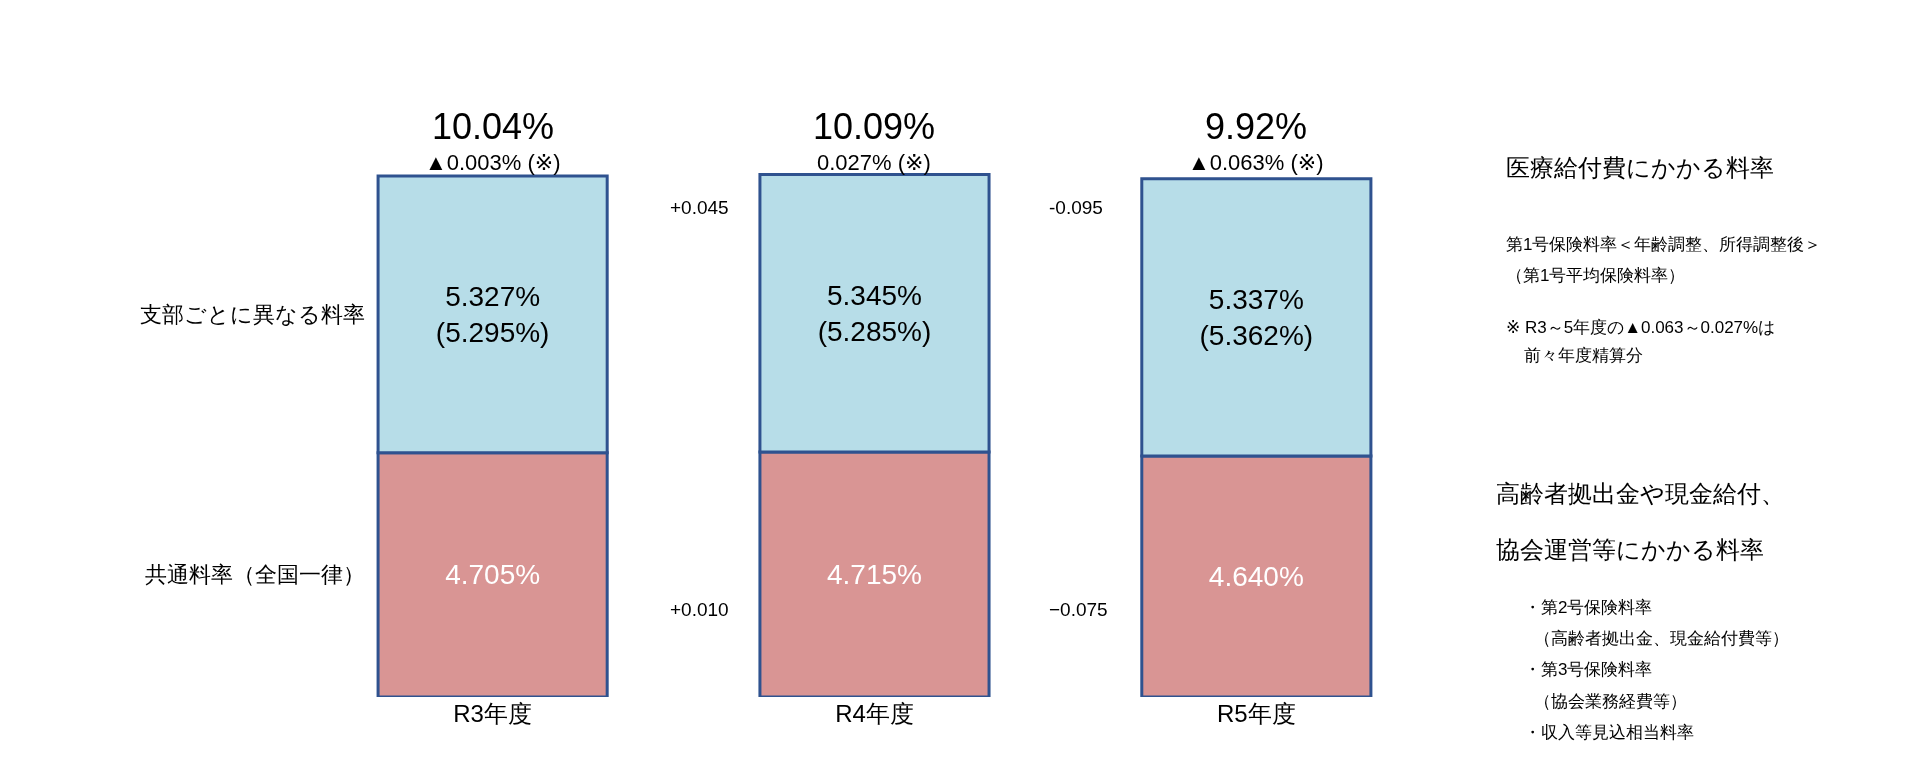 The image size is (1918, 767). I want to click on text: 医療給付費にかかる料率, so click(1640, 167).